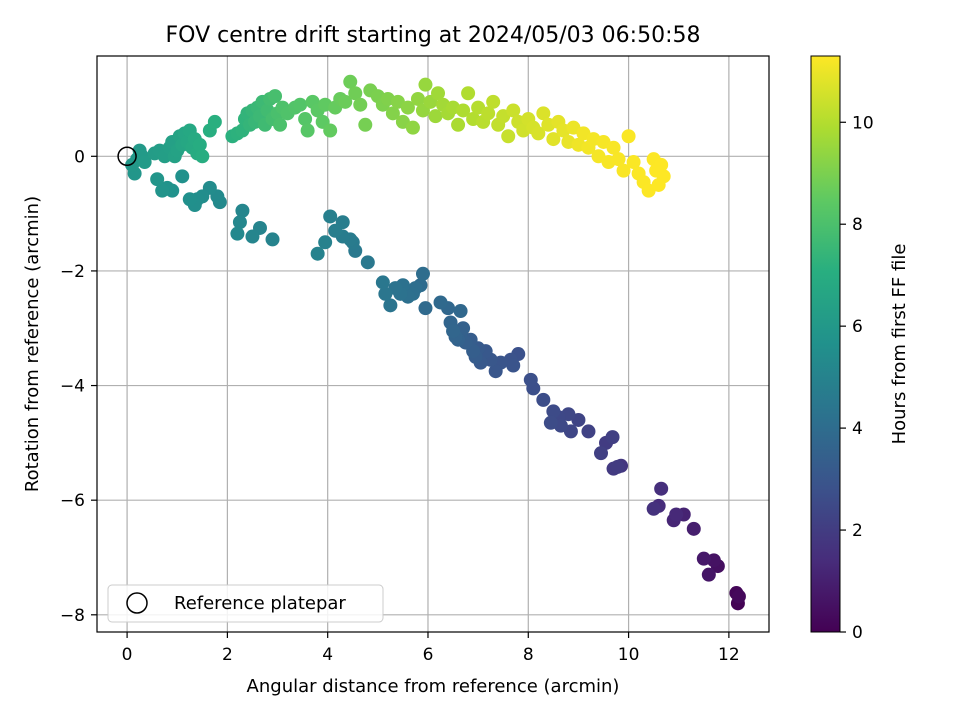 This screenshot has height=720, width=960. What do you see at coordinates (863, 123) in the screenshot?
I see `colorbar-tick-label: 10` at bounding box center [863, 123].